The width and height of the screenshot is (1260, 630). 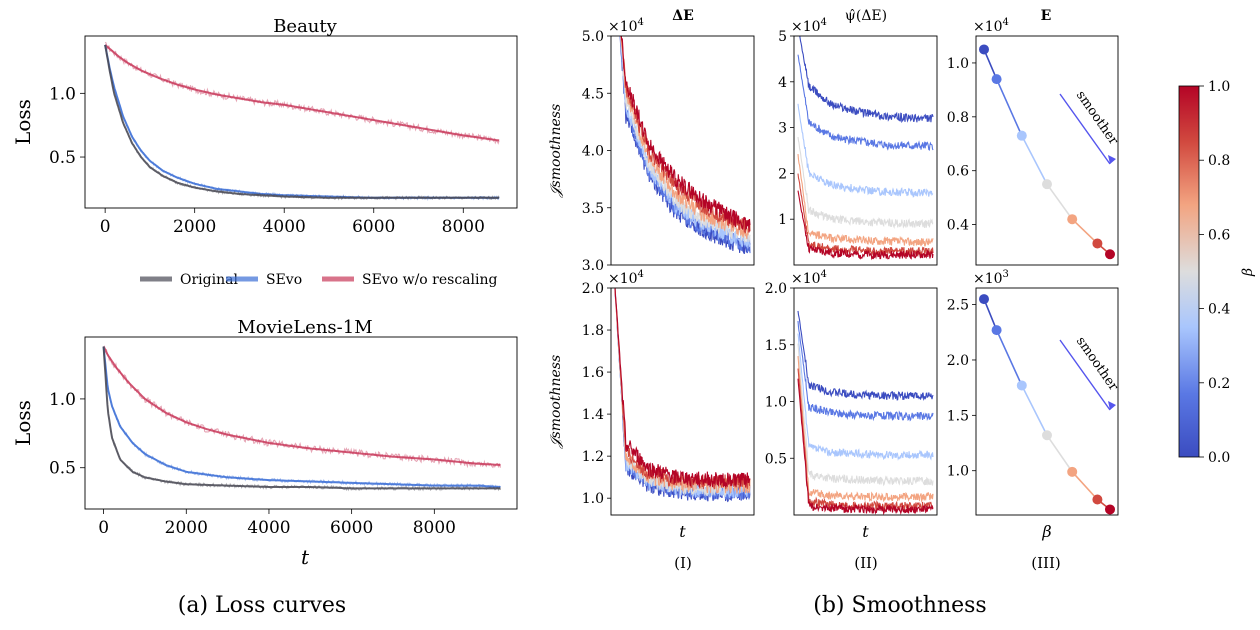 What do you see at coordinates (958, 172) in the screenshot?
I see `y-tick-label: 0.6` at bounding box center [958, 172].